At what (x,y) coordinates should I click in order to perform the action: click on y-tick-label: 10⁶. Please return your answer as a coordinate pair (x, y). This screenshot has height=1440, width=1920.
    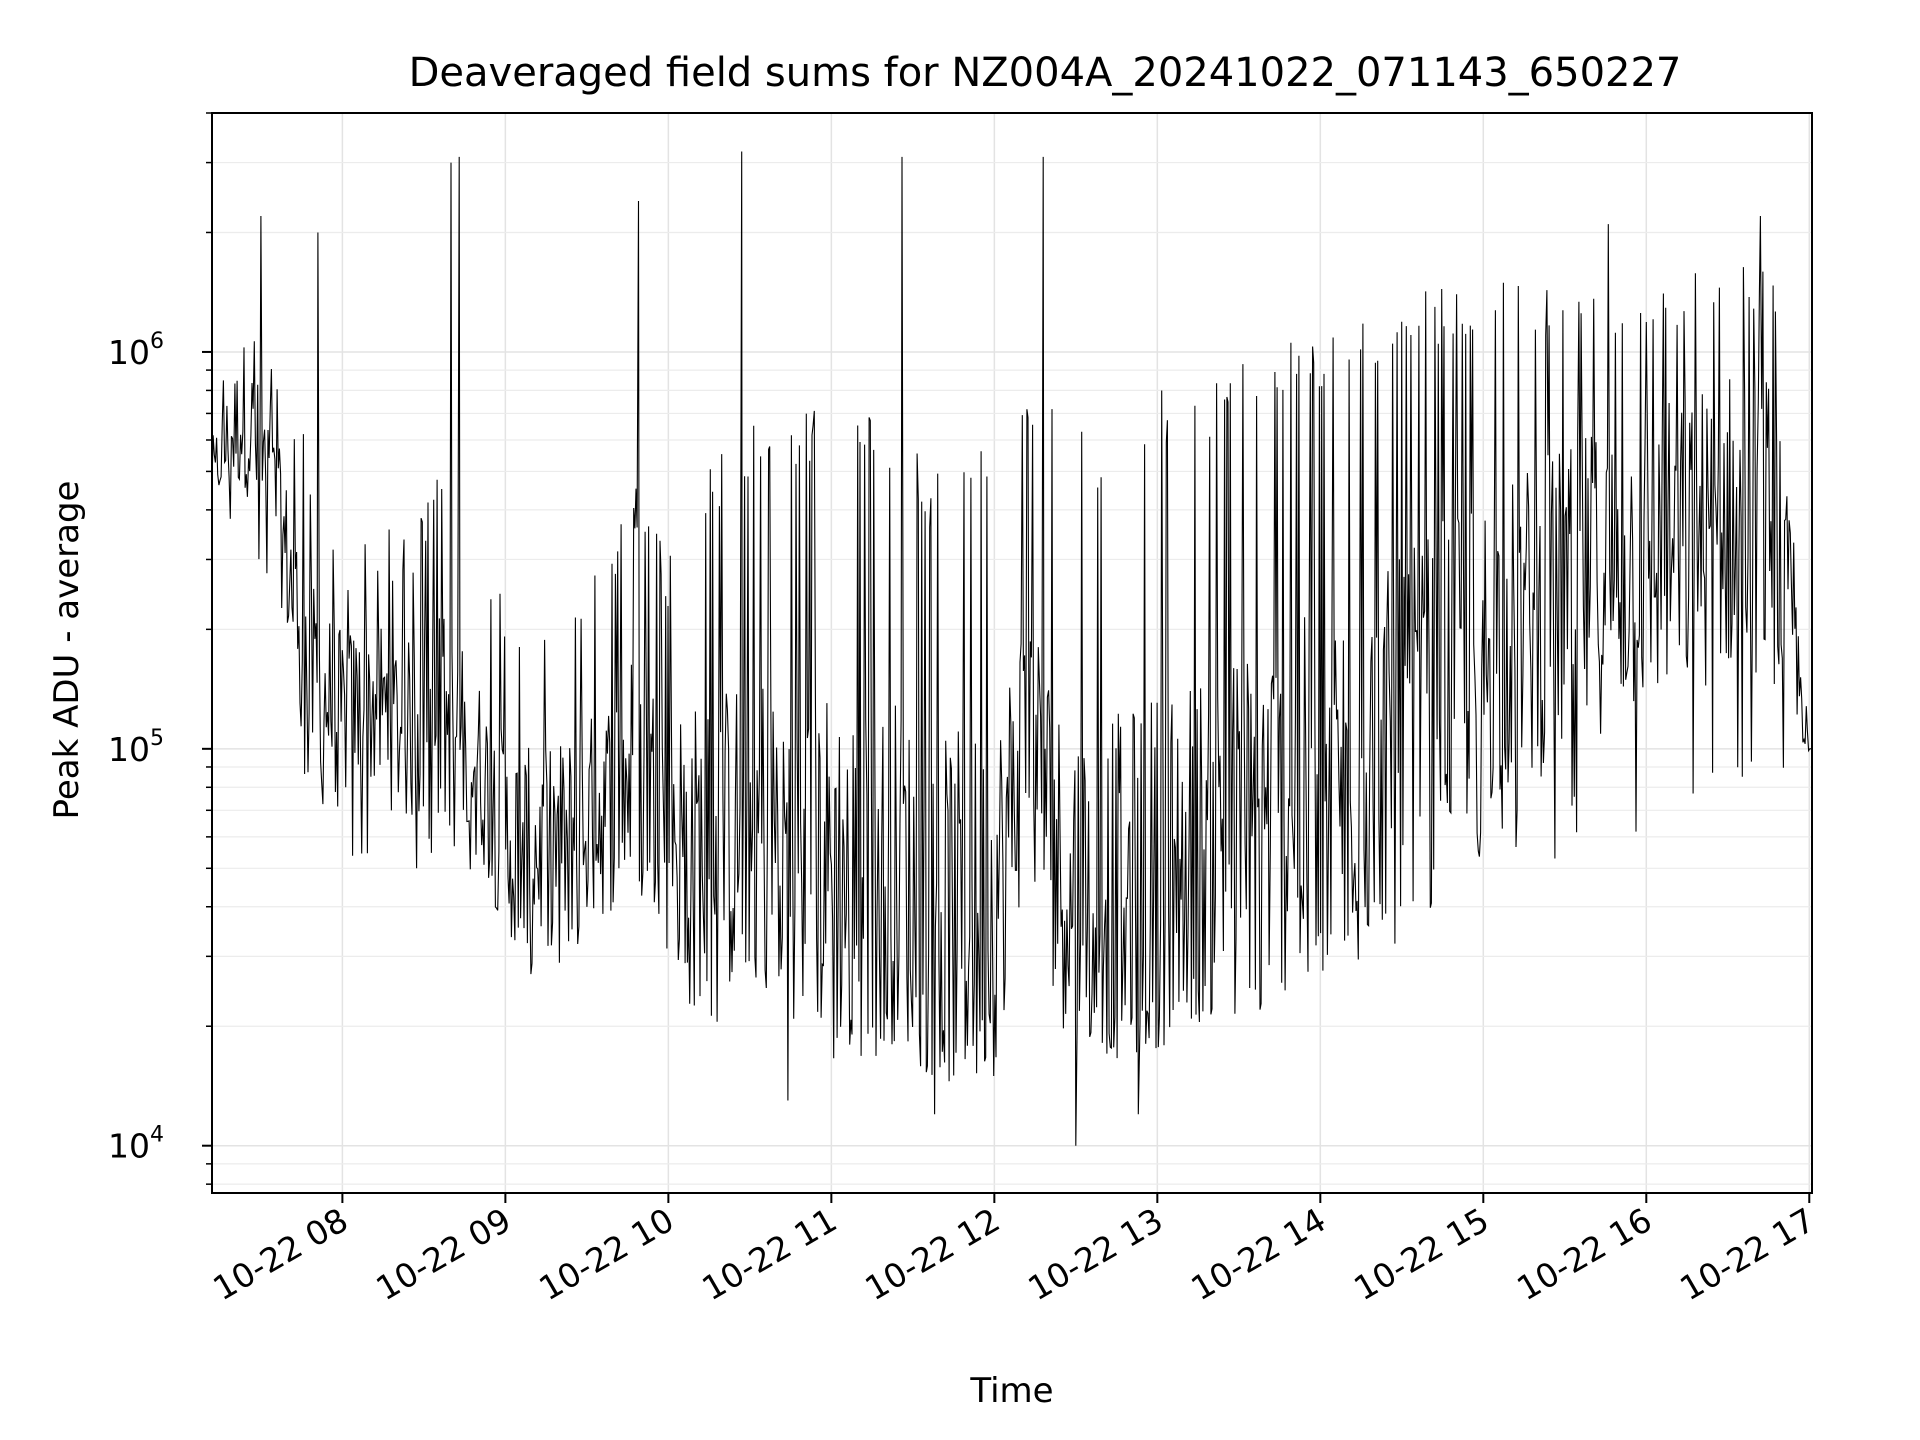
    Looking at the image, I should click on (136, 350).